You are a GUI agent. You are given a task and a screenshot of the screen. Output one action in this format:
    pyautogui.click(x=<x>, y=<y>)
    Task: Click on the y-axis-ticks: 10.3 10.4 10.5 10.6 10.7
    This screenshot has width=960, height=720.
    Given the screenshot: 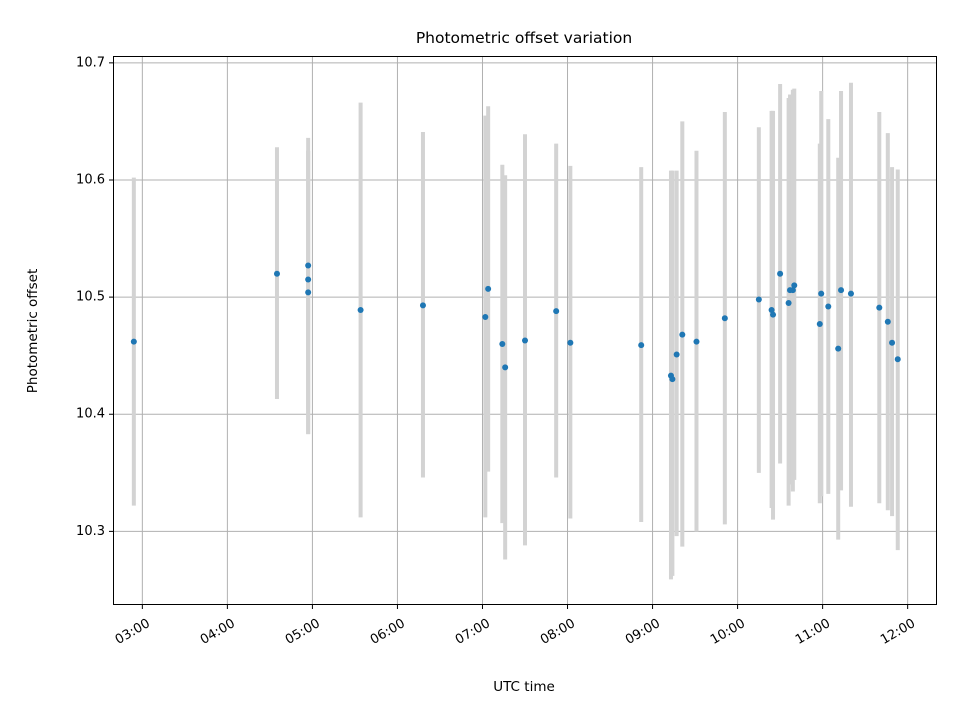 What is the action you would take?
    pyautogui.click(x=95, y=297)
    